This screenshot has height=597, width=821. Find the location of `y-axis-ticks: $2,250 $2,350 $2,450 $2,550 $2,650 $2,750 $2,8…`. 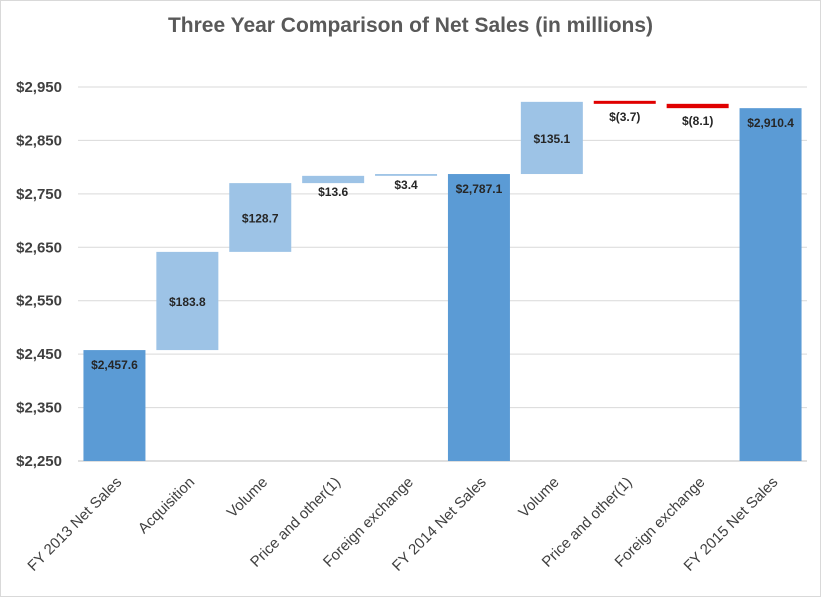

y-axis-ticks: $2,250 $2,350 $2,450 $2,550 $2,650 $2,750 $2,8… is located at coordinates (39, 274).